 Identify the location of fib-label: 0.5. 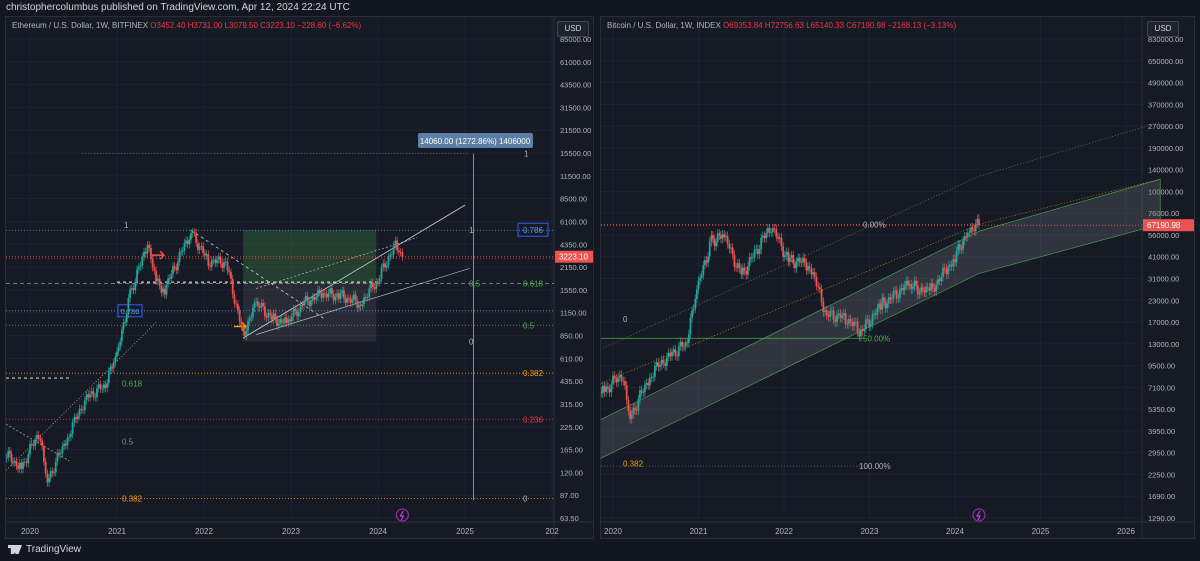
(475, 284).